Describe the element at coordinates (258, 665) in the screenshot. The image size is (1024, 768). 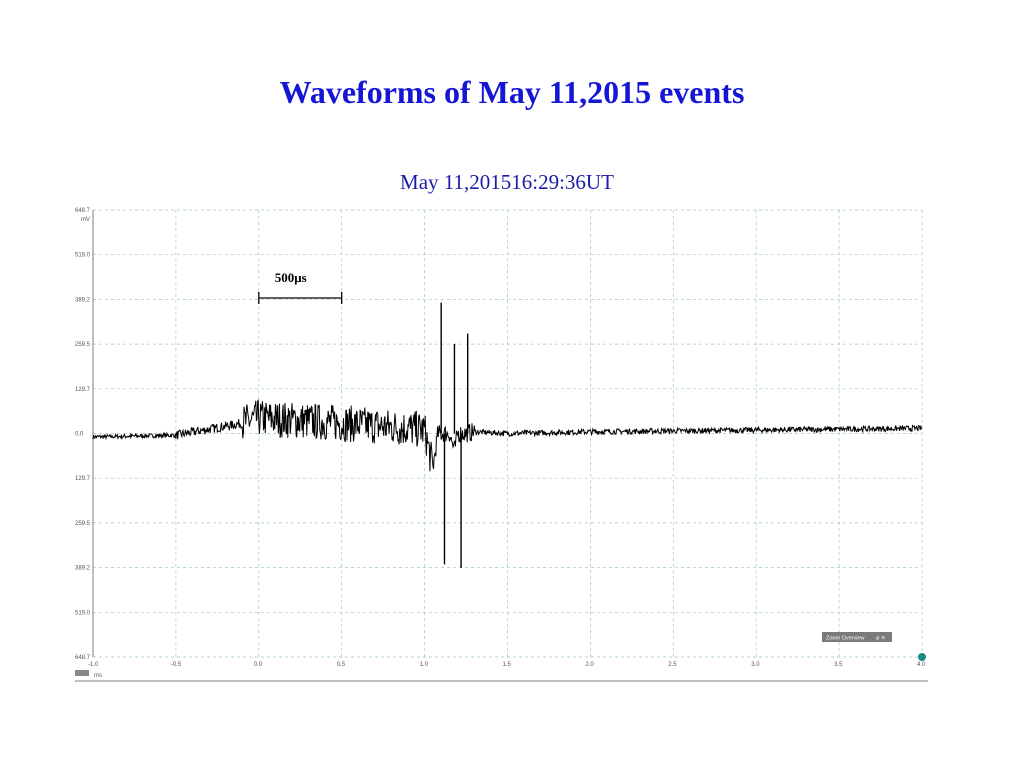
I see `x-tick-label: 0.0` at that location.